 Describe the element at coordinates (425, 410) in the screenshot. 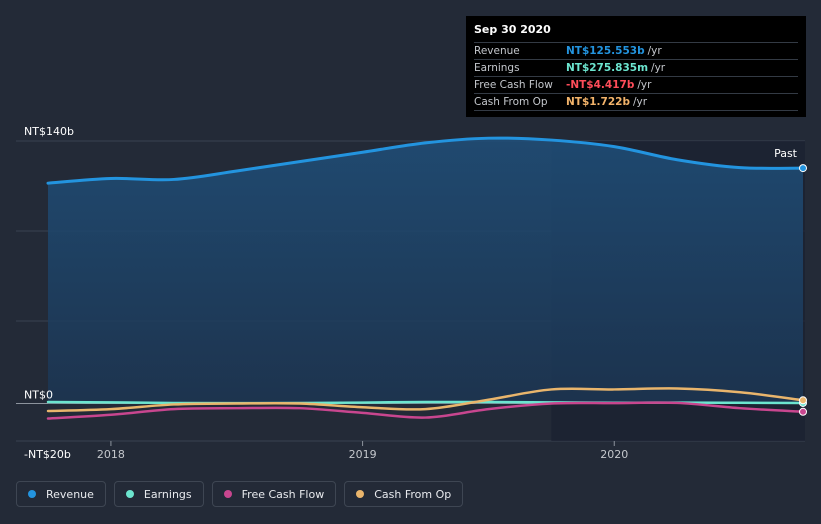

I see `series-line-free-cash-flow` at that location.